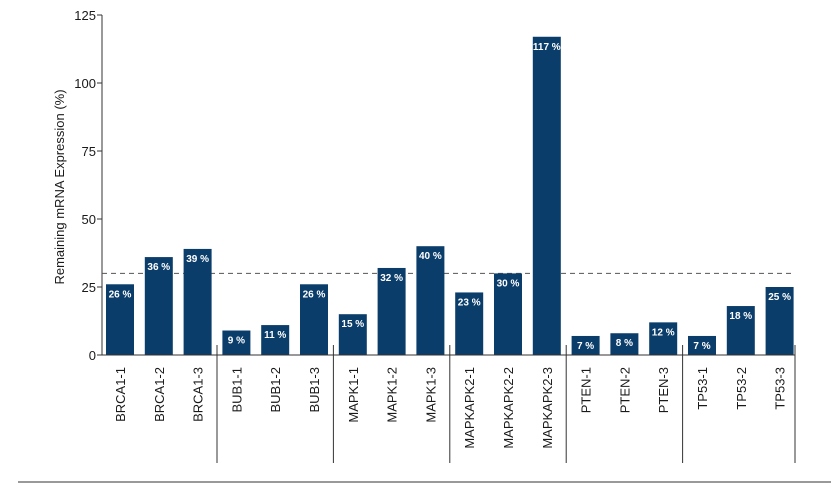  What do you see at coordinates (85, 83) in the screenshot?
I see `y-tick-label: 100` at bounding box center [85, 83].